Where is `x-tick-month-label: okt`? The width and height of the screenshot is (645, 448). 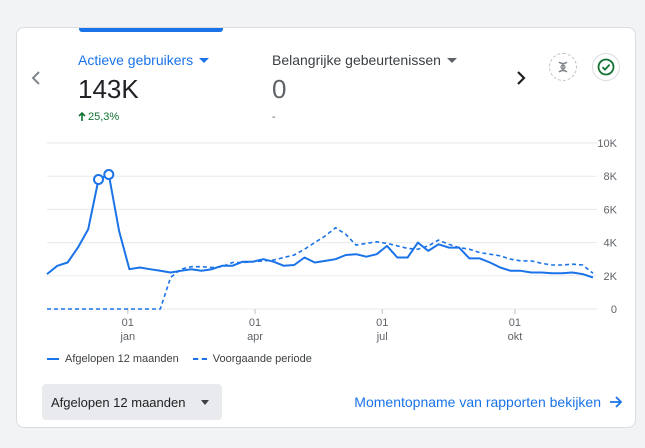 x-tick-month-label: okt is located at coordinates (515, 337).